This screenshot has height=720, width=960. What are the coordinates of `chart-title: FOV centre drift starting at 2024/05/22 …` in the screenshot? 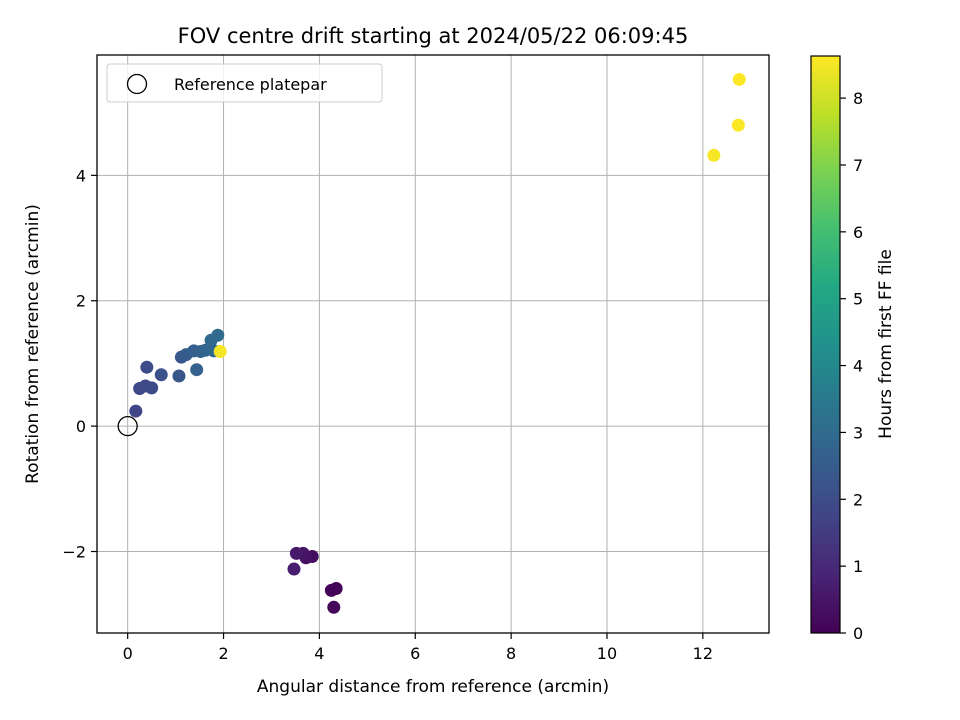 It's located at (433, 36).